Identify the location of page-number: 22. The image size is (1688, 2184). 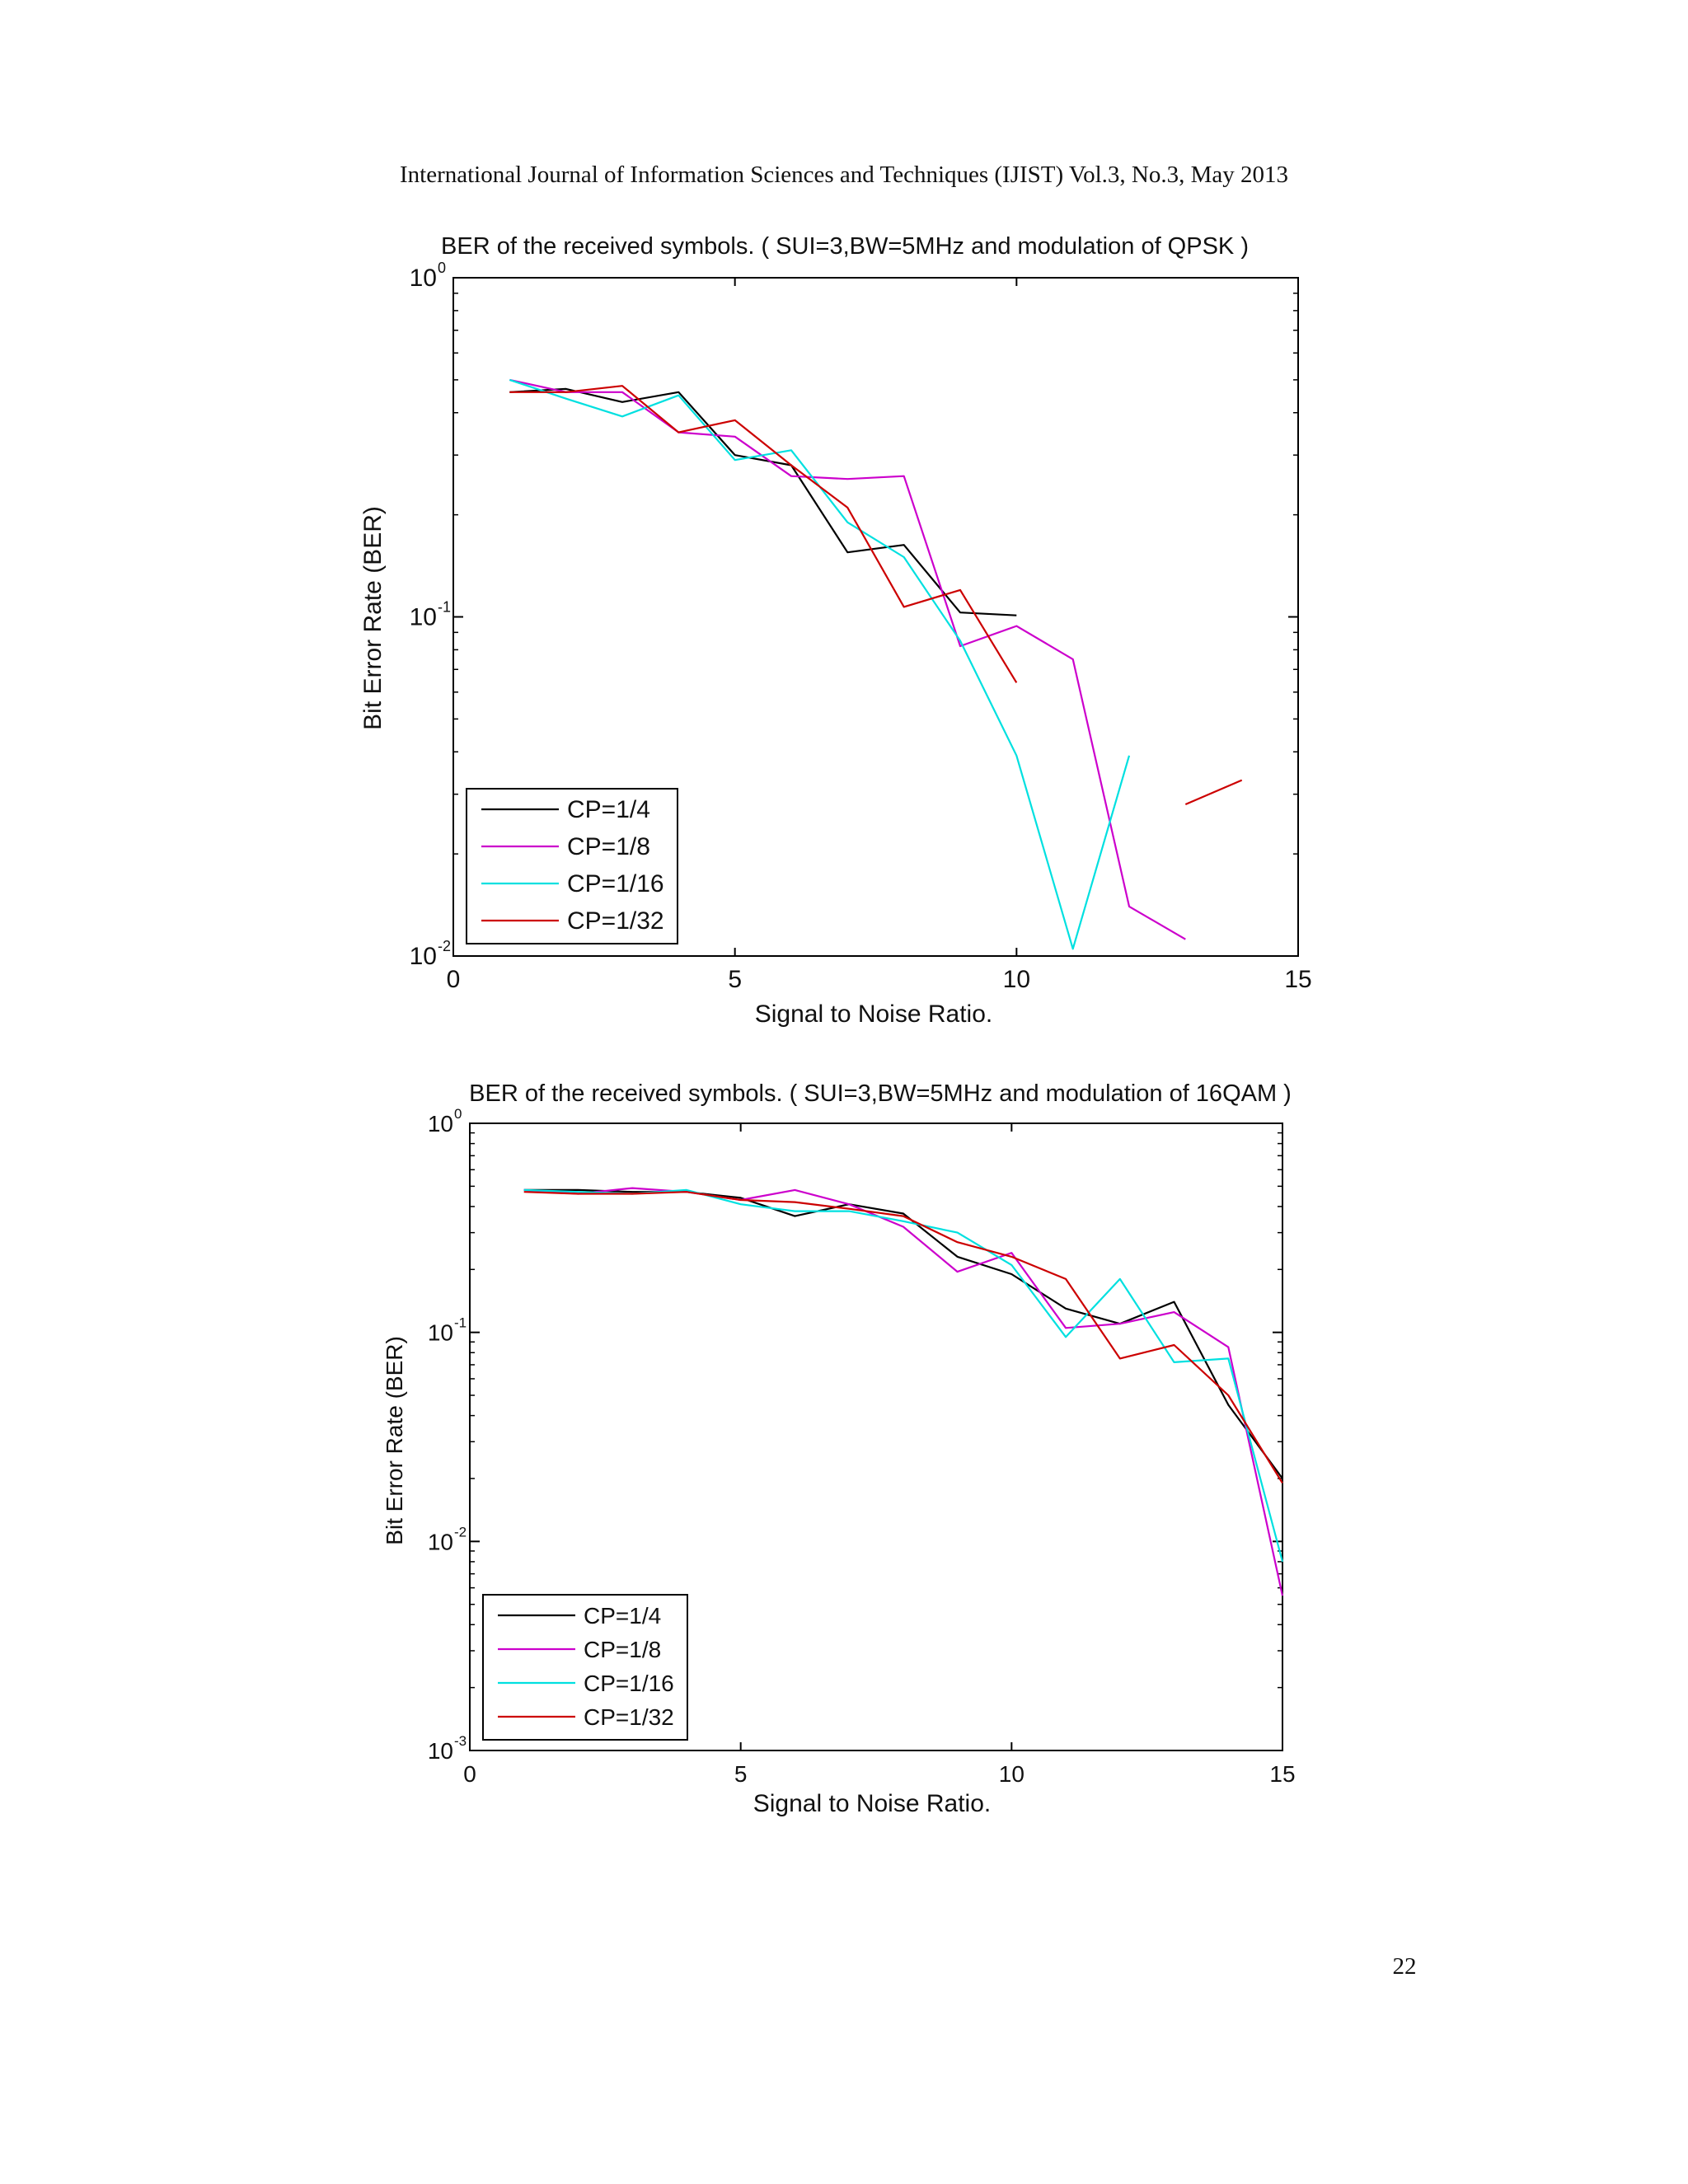
(1405, 1966).